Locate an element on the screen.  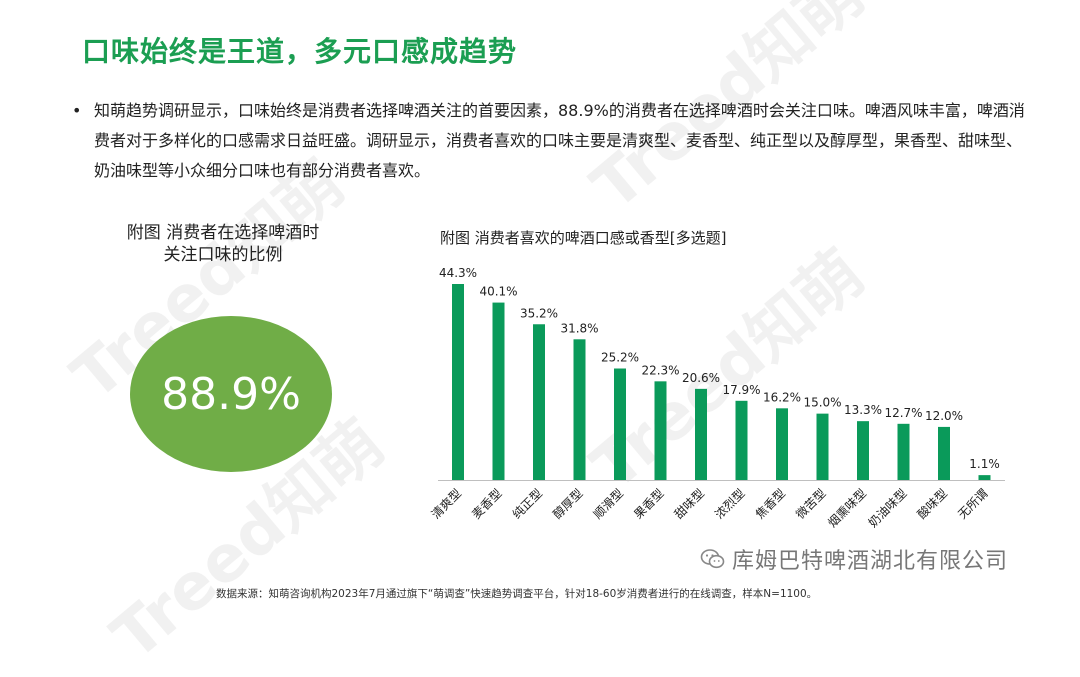
highlight-value: 88.9% is located at coordinates (231, 394).